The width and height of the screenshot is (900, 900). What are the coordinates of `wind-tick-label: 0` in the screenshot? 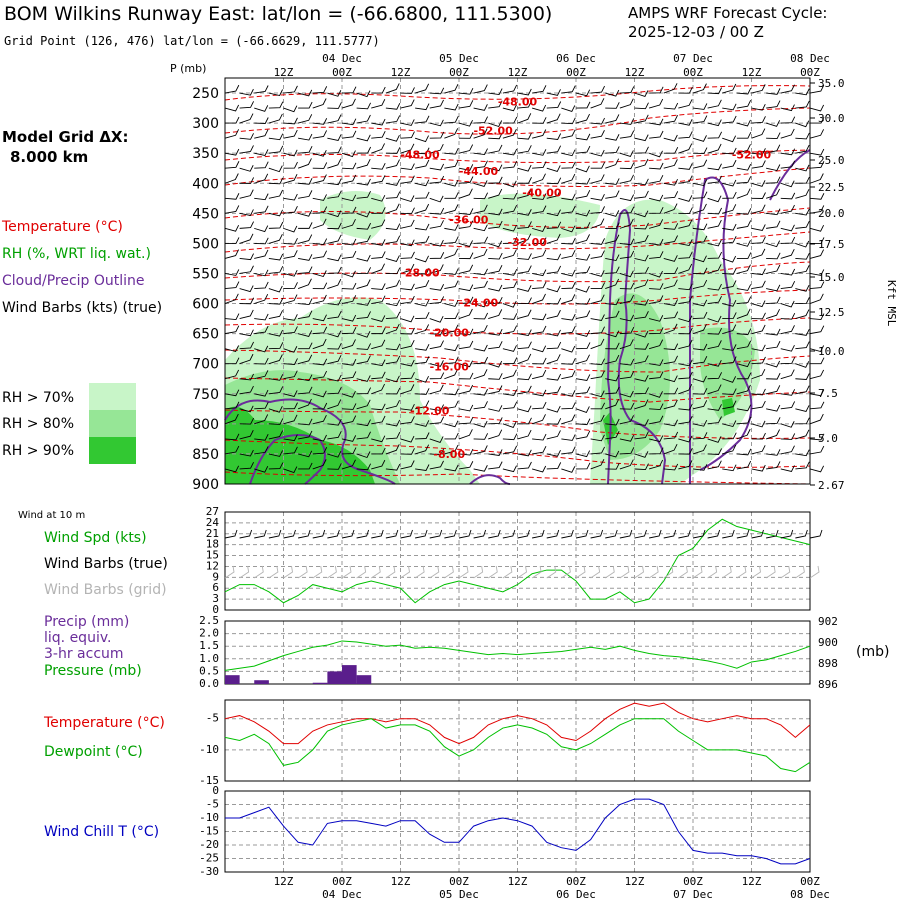 It's located at (215, 609).